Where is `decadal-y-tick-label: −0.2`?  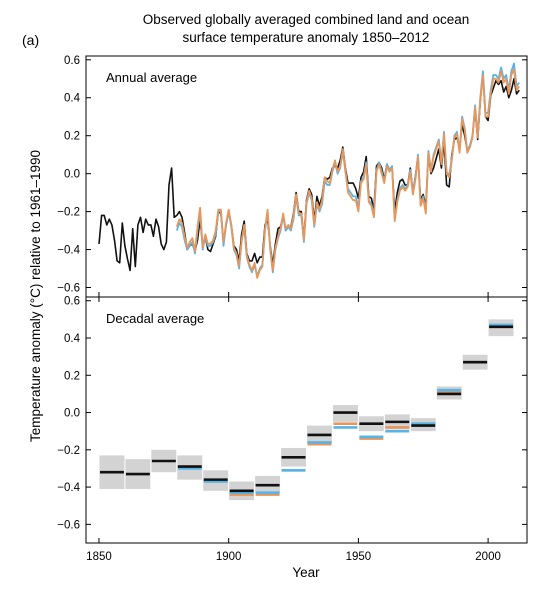
decadal-y-tick-label: −0.2 is located at coordinates (68, 451).